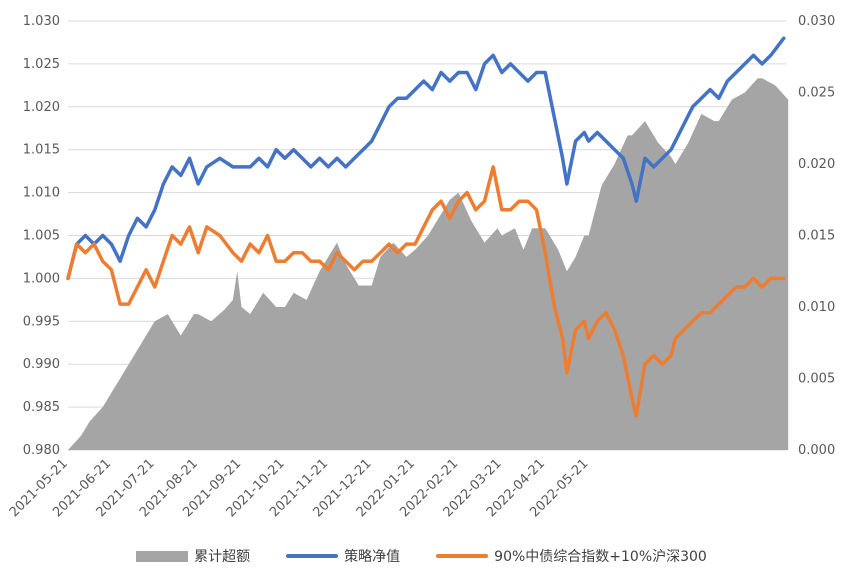 The image size is (843, 573). Describe the element at coordinates (816, 450) in the screenshot. I see `y-right-tick-label: 0.000` at that location.